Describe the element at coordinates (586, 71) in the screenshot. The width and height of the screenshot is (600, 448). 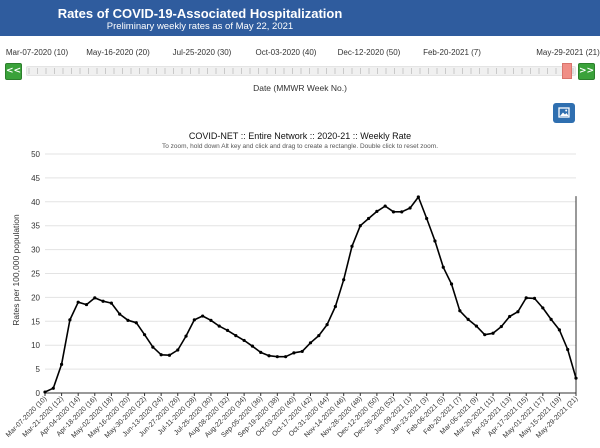
I see `next-week-button: >>` at that location.